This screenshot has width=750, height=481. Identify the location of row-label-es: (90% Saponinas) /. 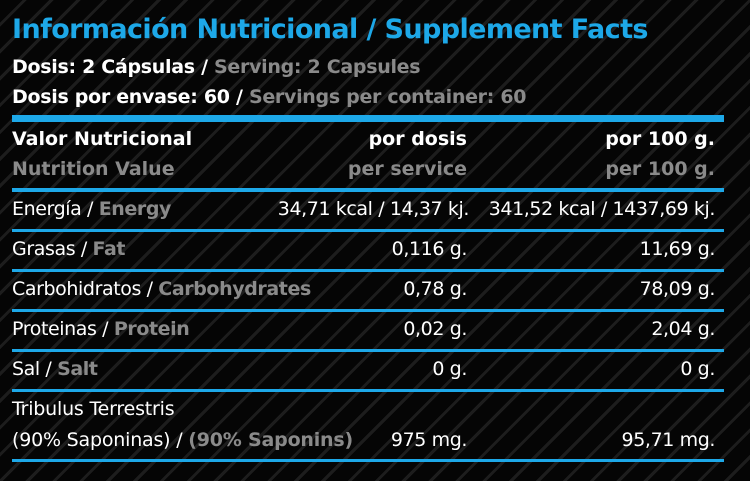
(100, 440).